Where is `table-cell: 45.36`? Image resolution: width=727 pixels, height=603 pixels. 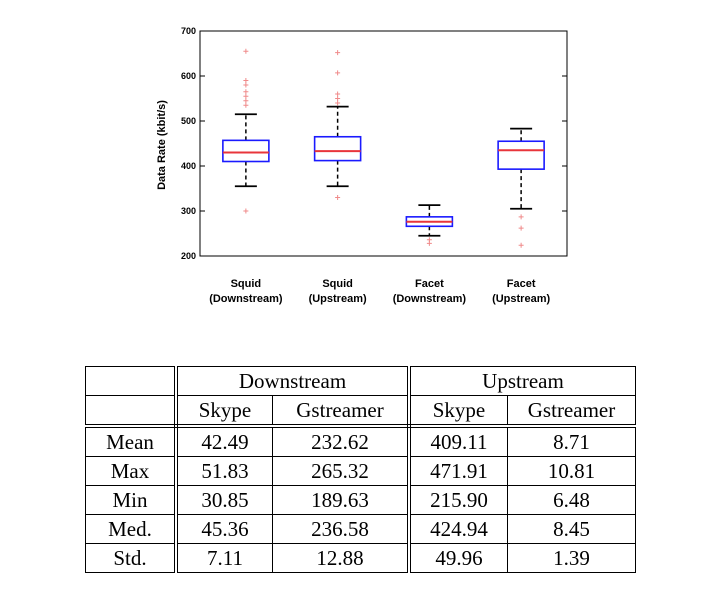
table-cell: 45.36 is located at coordinates (224, 529).